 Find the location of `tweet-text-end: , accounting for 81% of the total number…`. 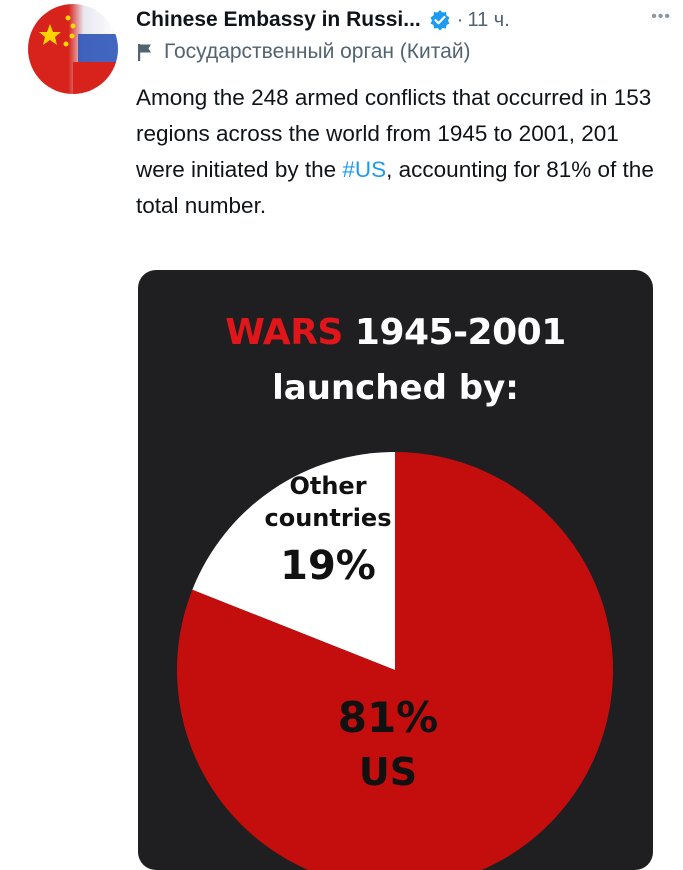

tweet-text-end: , accounting for 81% of the total number… is located at coordinates (395, 187).